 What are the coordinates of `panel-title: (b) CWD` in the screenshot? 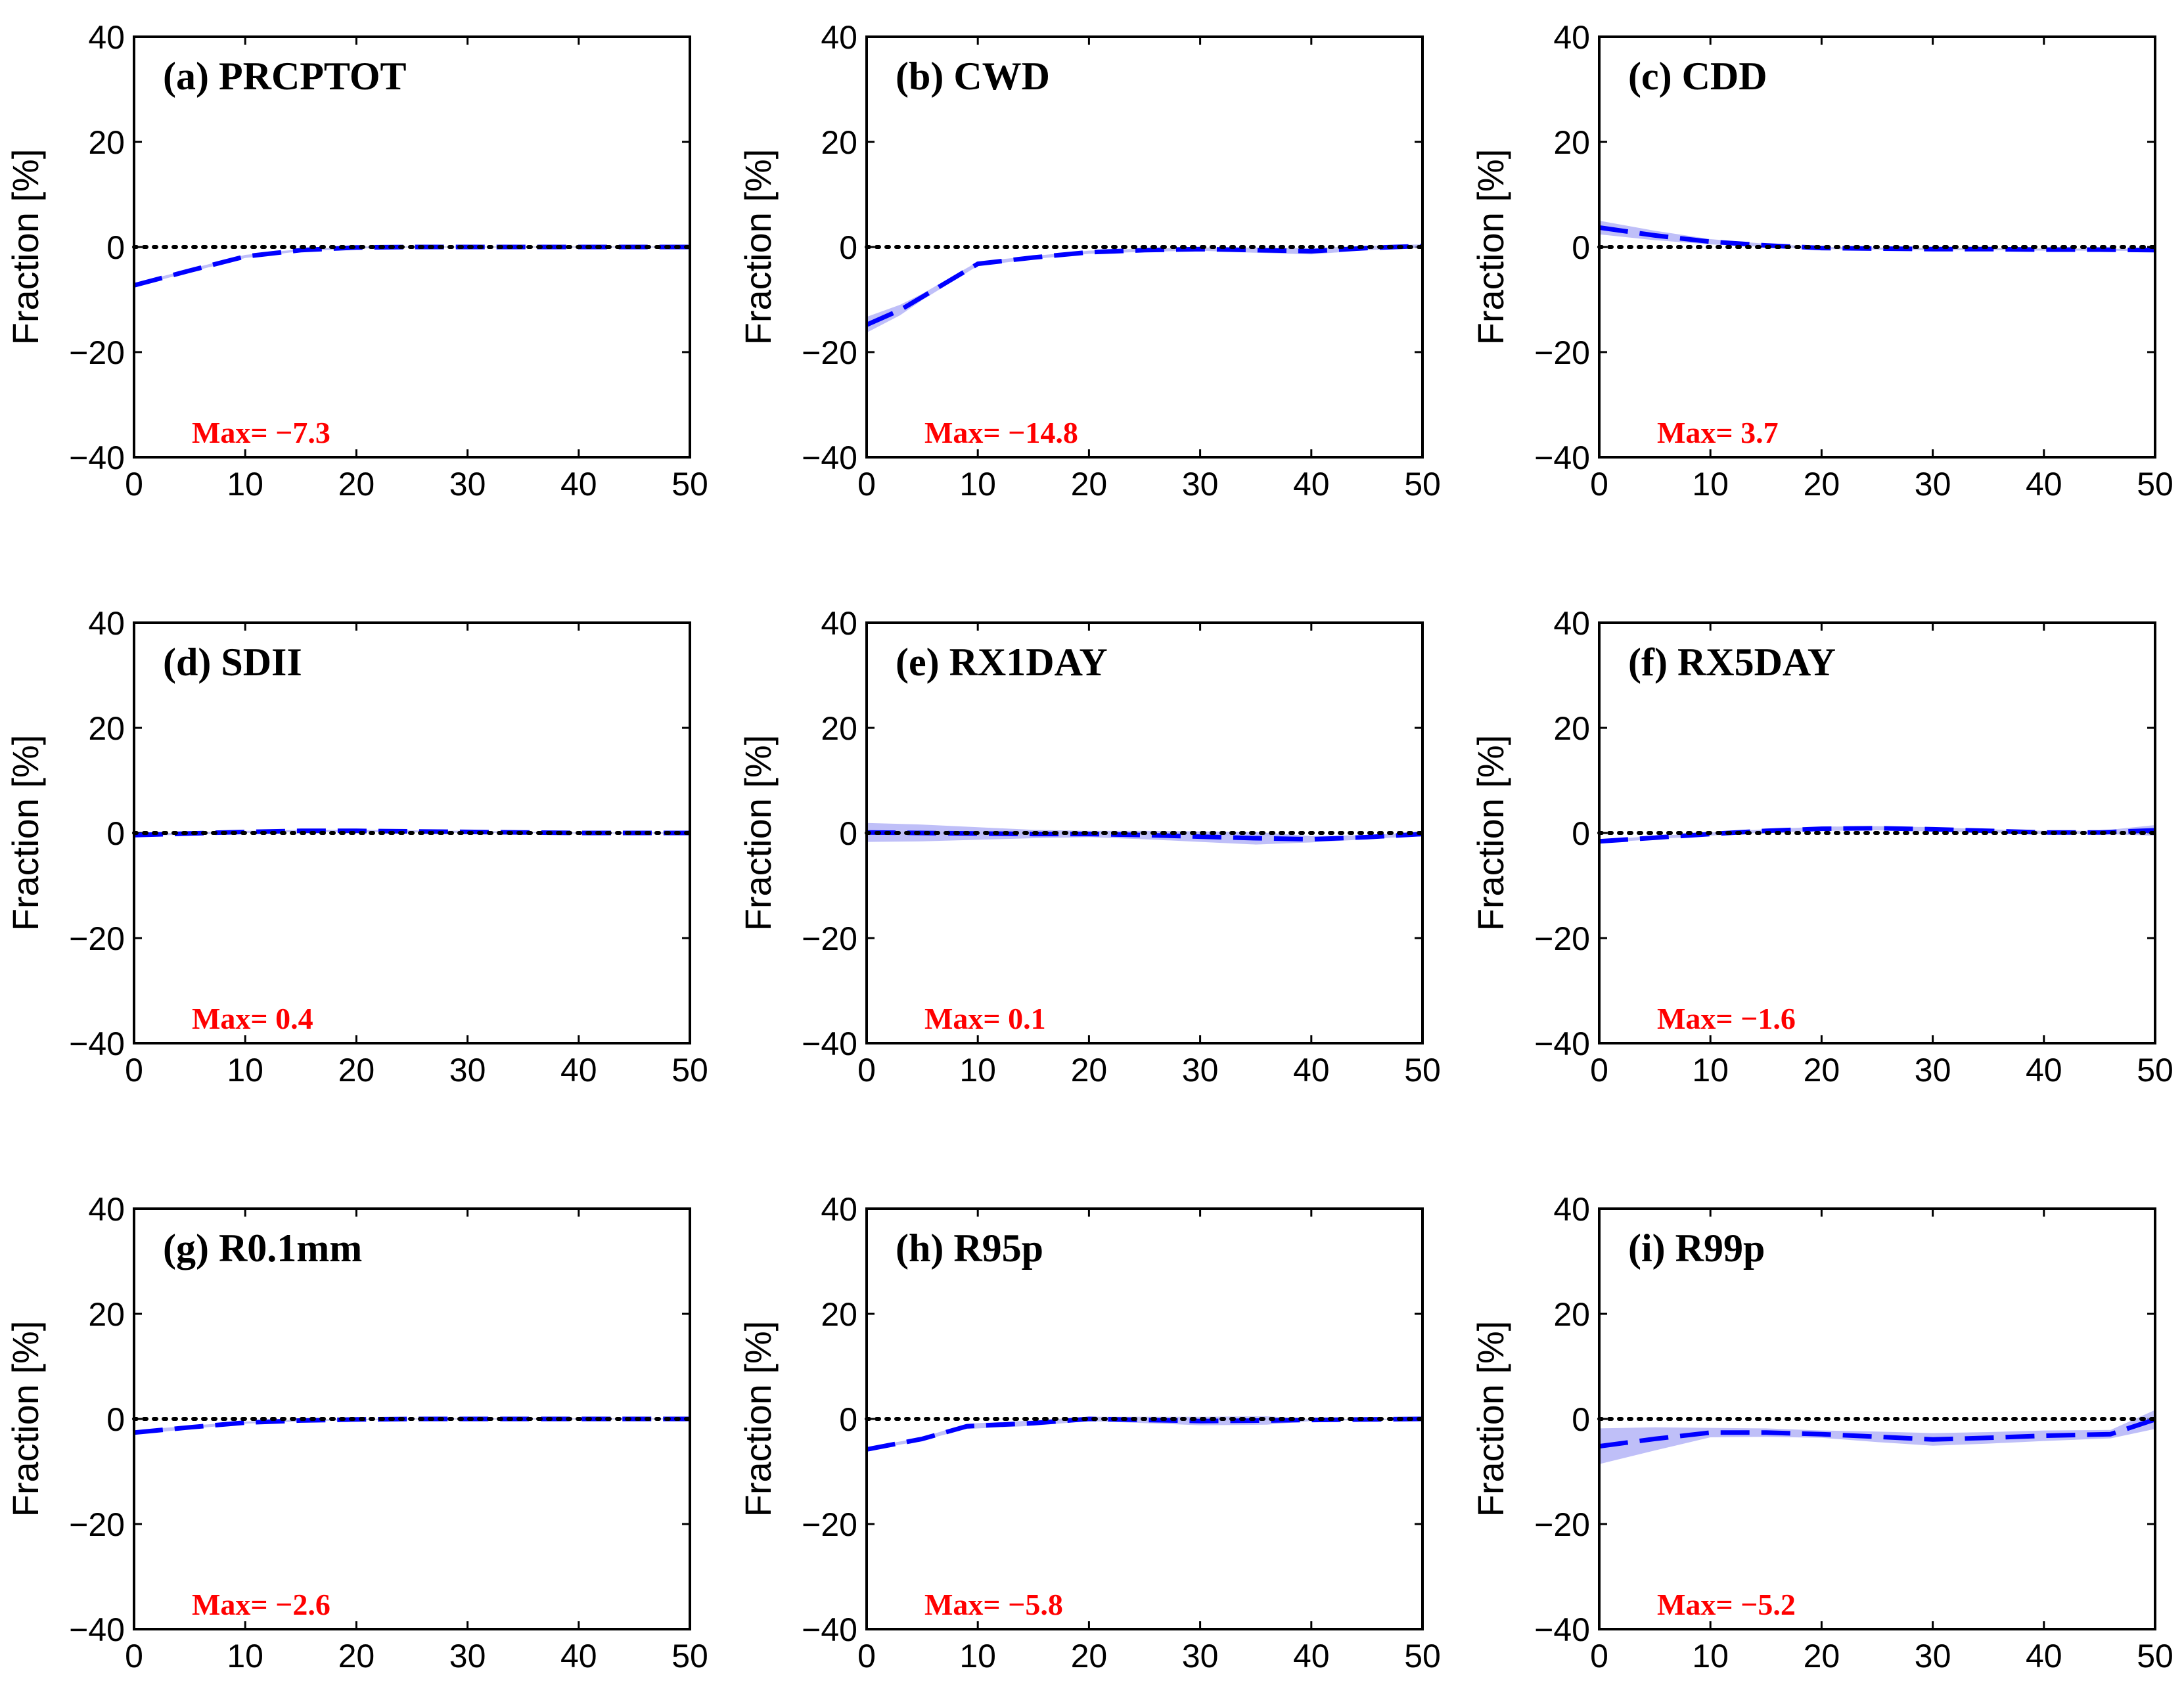 It's located at (973, 76).